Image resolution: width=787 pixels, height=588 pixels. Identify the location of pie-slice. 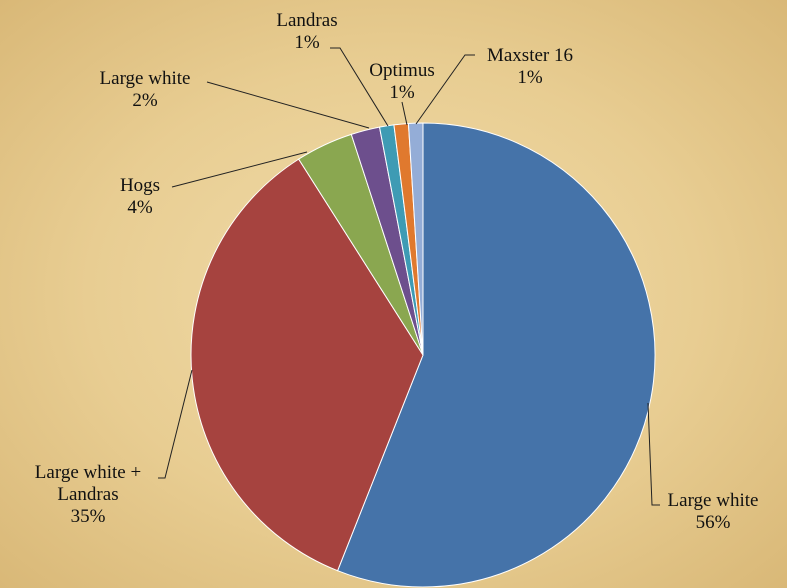
(415, 239).